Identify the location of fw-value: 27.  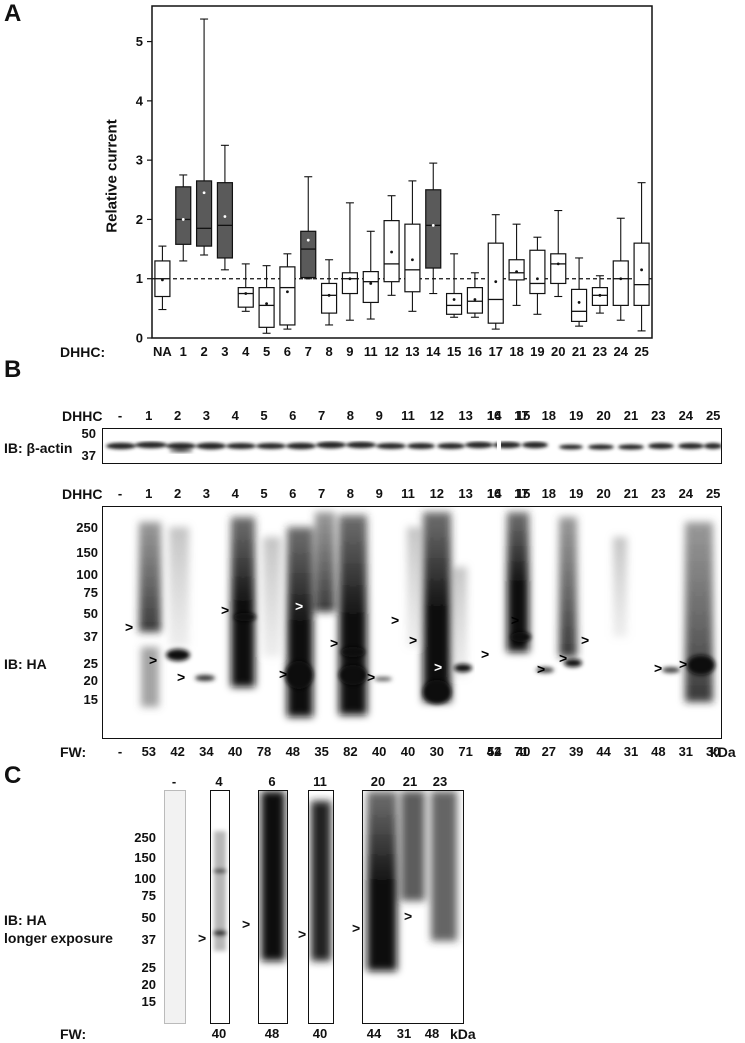
(549, 751).